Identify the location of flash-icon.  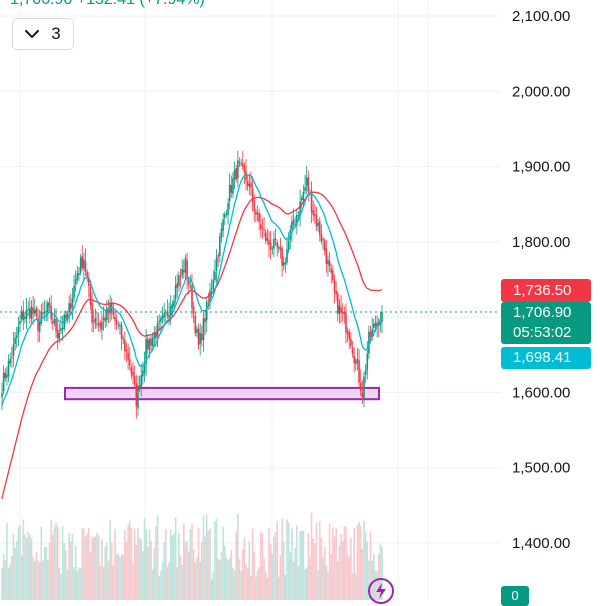
(381, 591).